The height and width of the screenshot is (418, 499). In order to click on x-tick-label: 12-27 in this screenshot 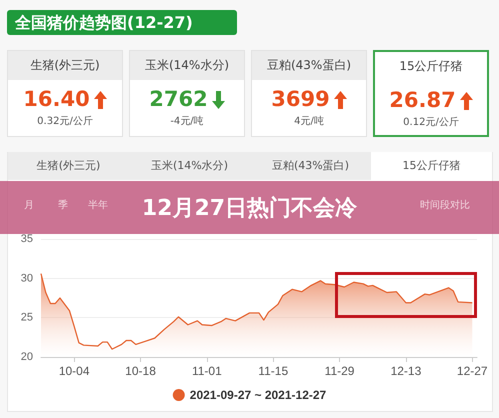, I will do `click(472, 371)`.